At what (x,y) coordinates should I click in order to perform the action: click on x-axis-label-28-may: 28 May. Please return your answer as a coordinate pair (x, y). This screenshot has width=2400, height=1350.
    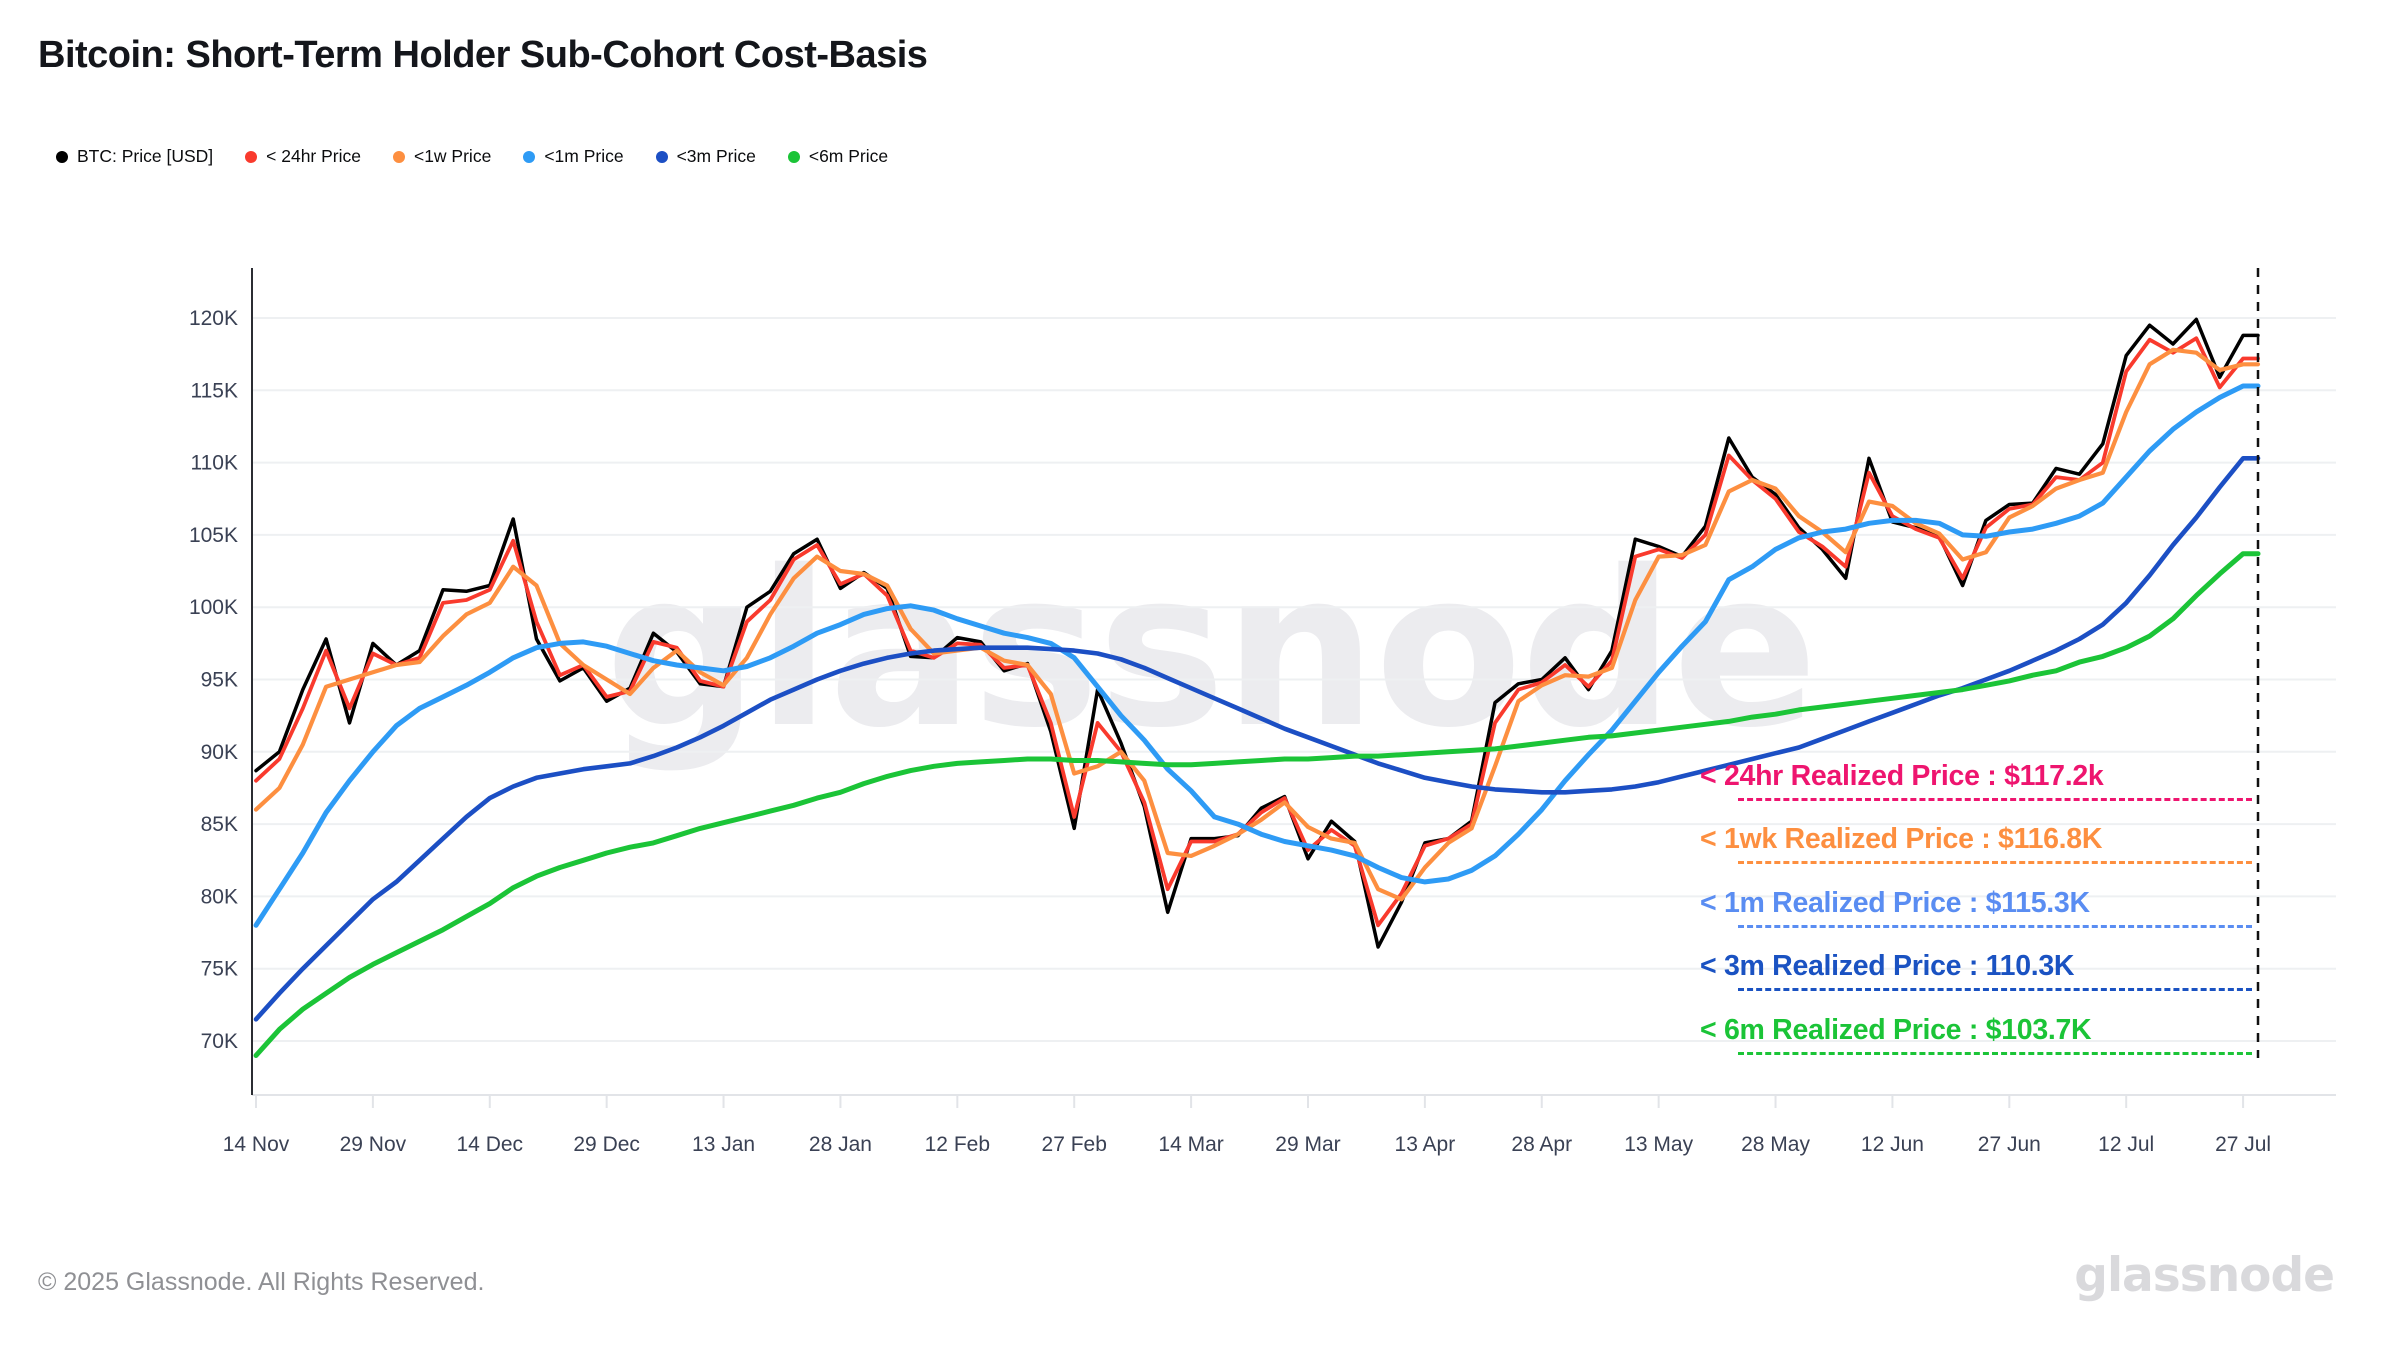
    Looking at the image, I should click on (1775, 1144).